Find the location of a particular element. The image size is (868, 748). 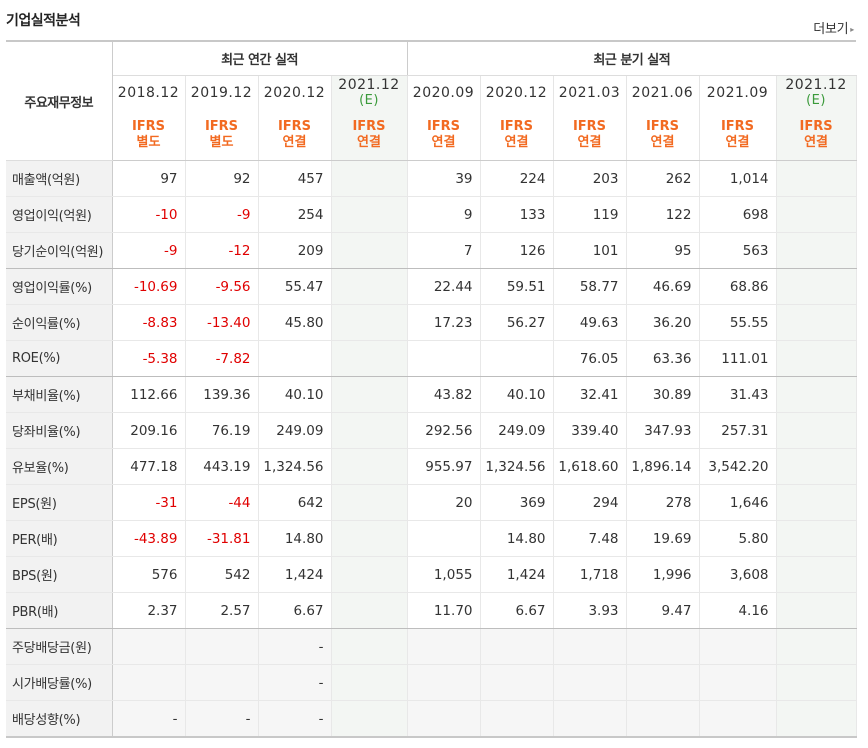

table-cell: 203 is located at coordinates (590, 178).